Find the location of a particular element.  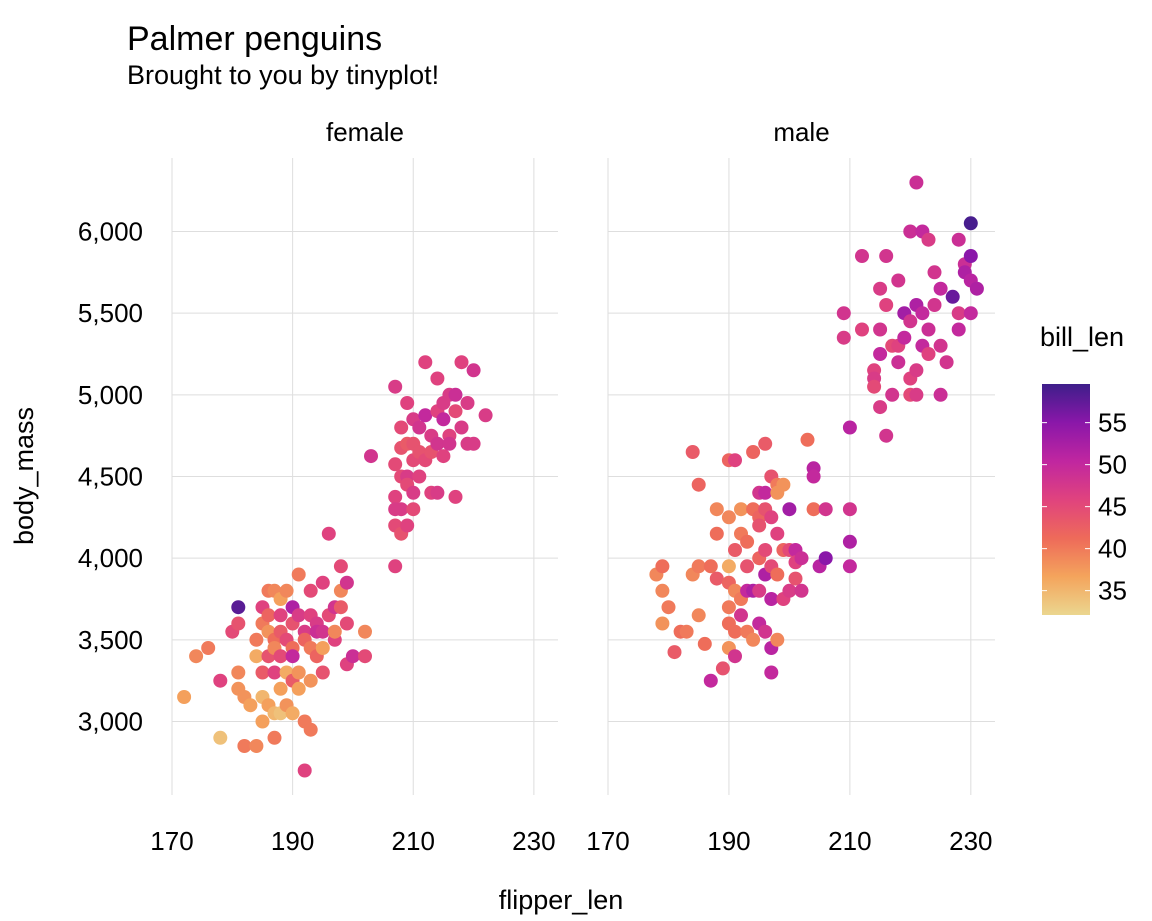

y-tick-label: 3,000 is located at coordinates (110, 722).